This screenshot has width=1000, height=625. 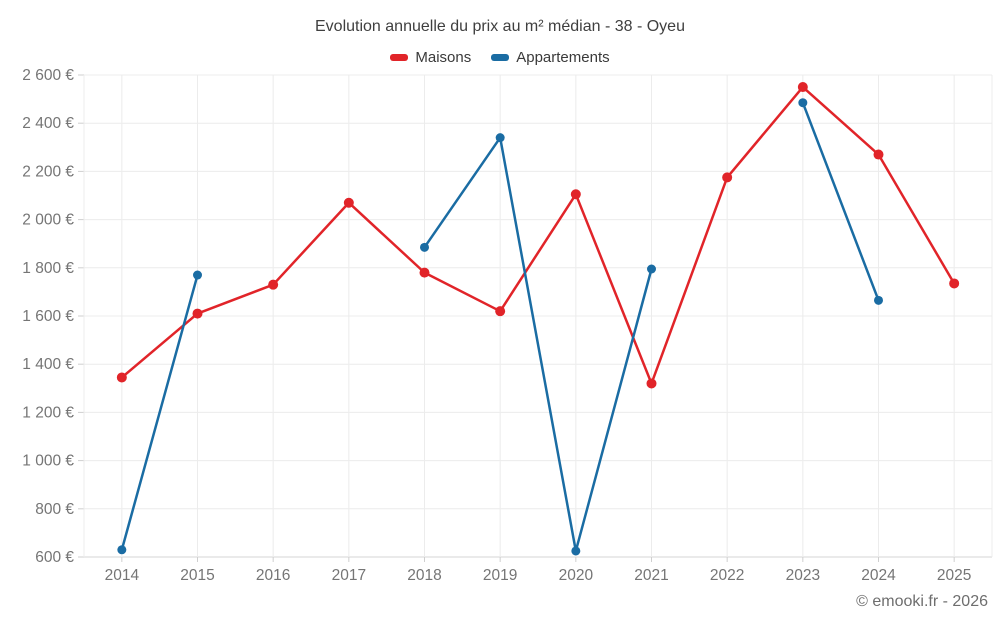 What do you see at coordinates (48, 123) in the screenshot?
I see `y-axis-label: 2 400 €` at bounding box center [48, 123].